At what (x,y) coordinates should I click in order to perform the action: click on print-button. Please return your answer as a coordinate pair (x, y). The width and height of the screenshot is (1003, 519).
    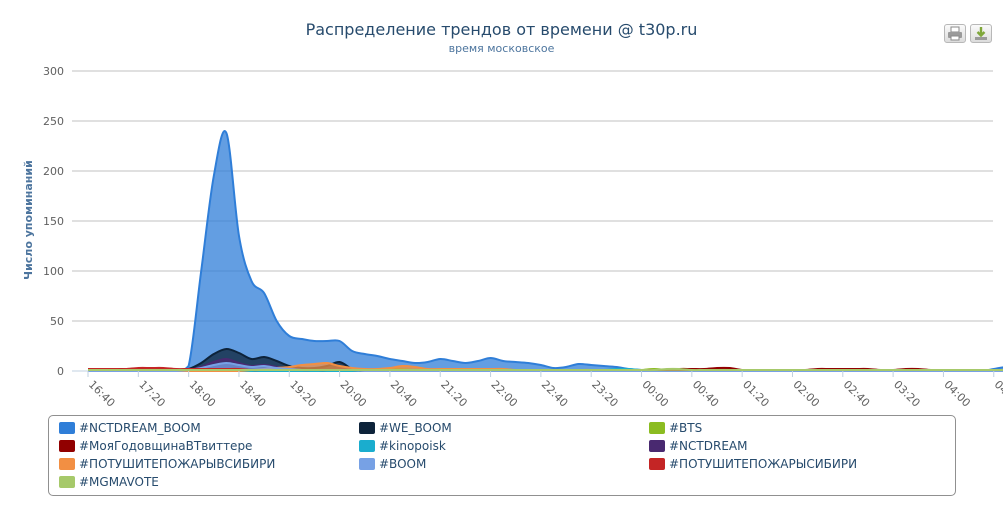
    Looking at the image, I should click on (955, 33).